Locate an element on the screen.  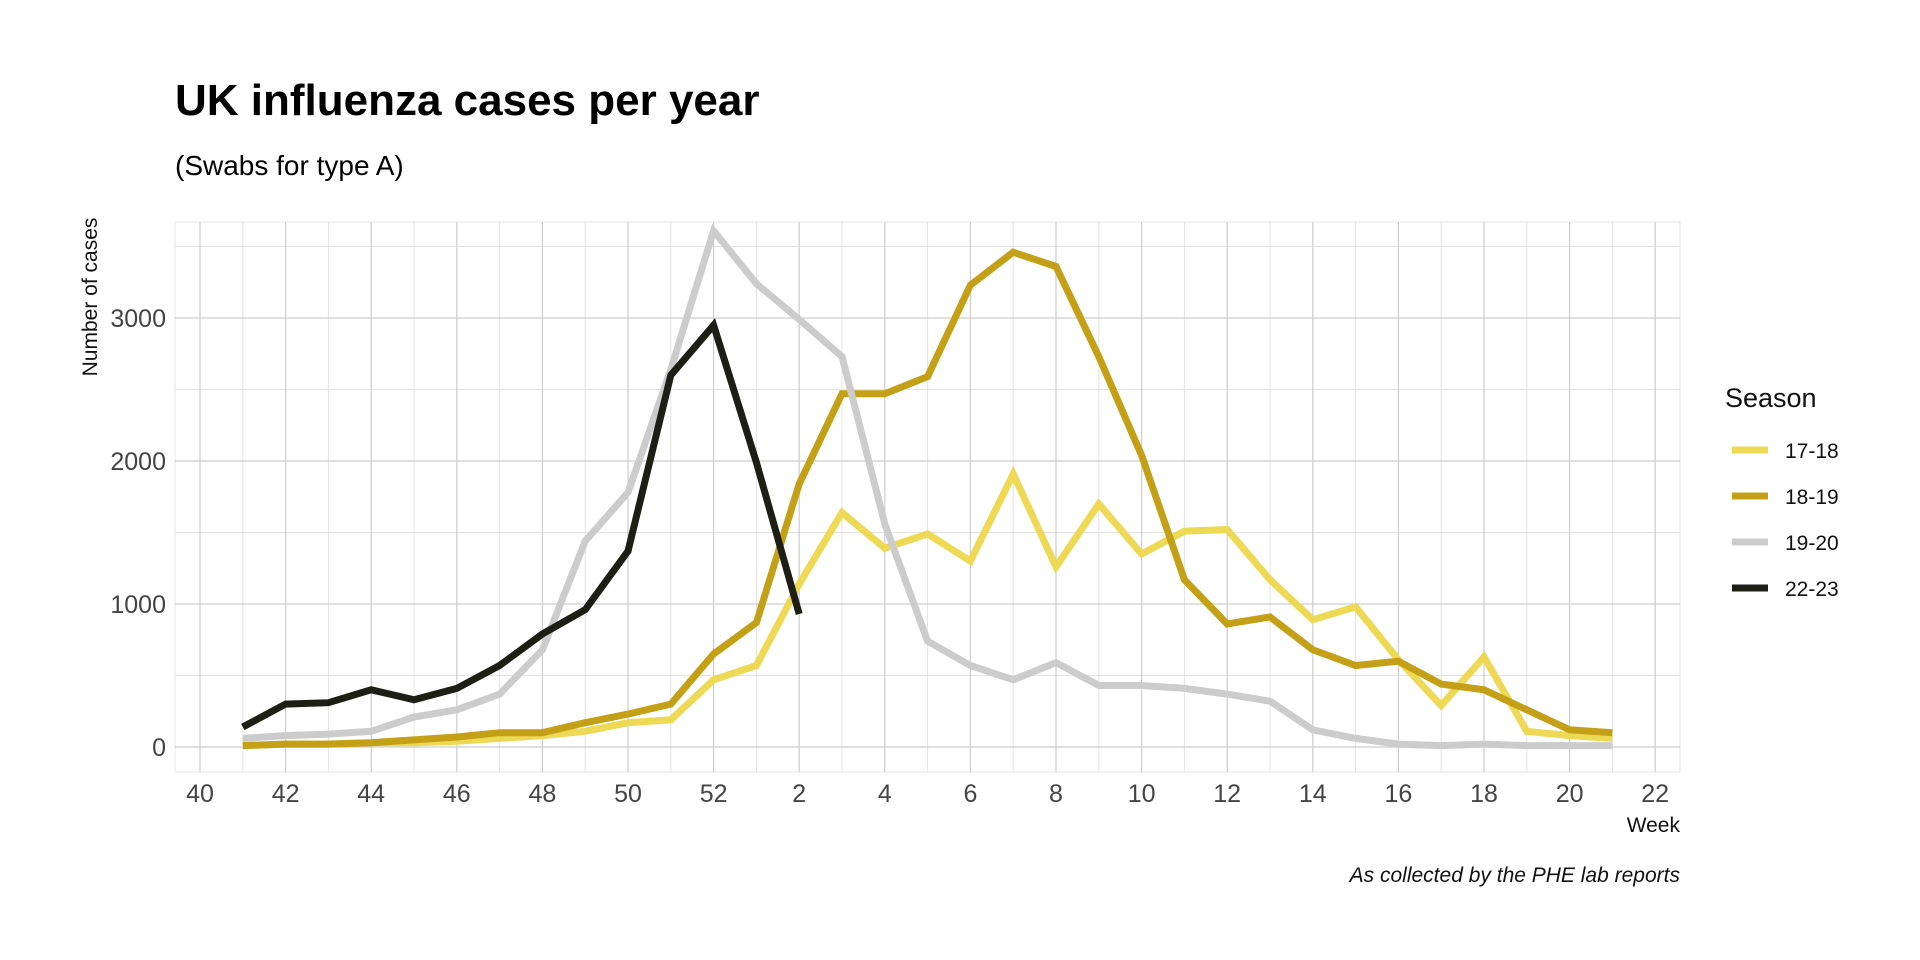
legend-label-18-19: 18-19 is located at coordinates (1812, 497).